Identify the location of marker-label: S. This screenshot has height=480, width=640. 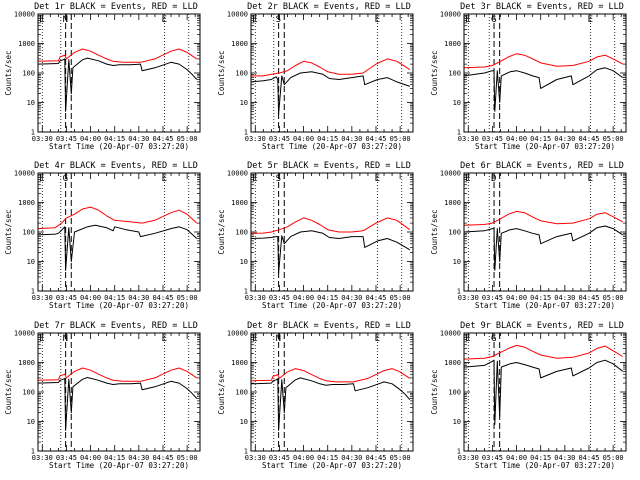
(278, 20).